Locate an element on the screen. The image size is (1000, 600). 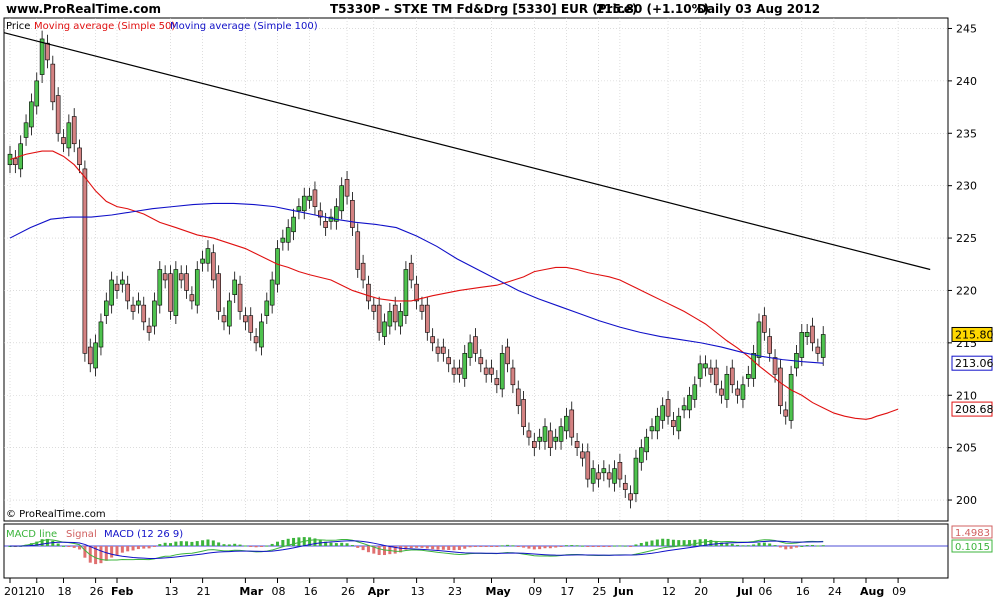
legend-ma100: Moving average (Simple 100) is located at coordinates (244, 26).